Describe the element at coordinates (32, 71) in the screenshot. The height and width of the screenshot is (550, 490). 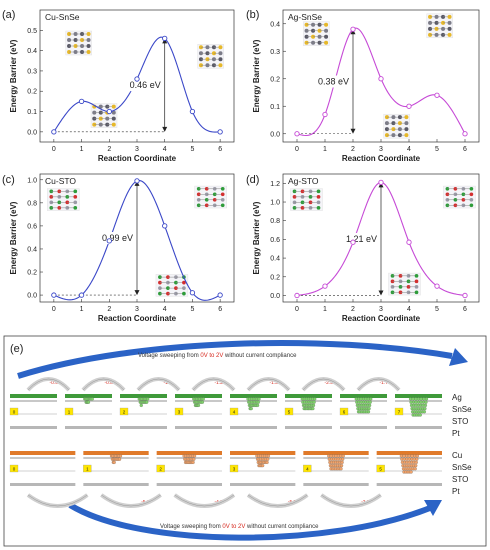
I see `y-tick-label: 0.3` at that location.